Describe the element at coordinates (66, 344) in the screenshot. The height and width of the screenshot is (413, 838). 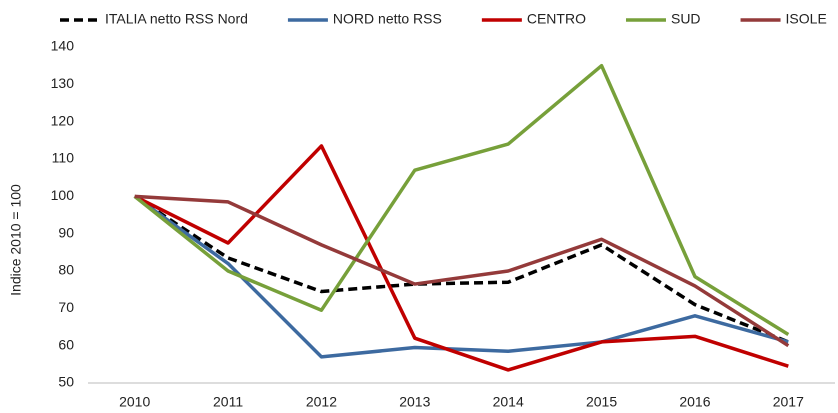
I see `y-tick-label: 60` at that location.